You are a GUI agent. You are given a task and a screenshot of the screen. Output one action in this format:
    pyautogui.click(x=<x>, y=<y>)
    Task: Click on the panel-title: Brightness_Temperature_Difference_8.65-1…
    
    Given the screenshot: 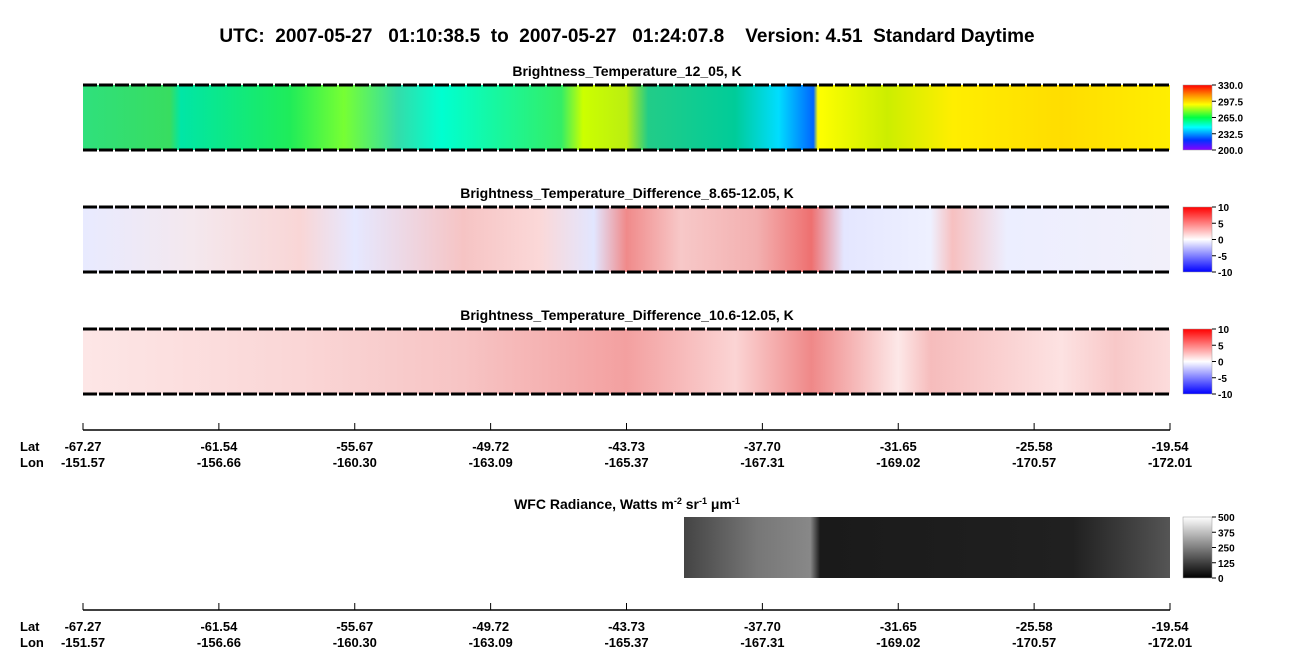 What is the action you would take?
    pyautogui.click(x=627, y=193)
    